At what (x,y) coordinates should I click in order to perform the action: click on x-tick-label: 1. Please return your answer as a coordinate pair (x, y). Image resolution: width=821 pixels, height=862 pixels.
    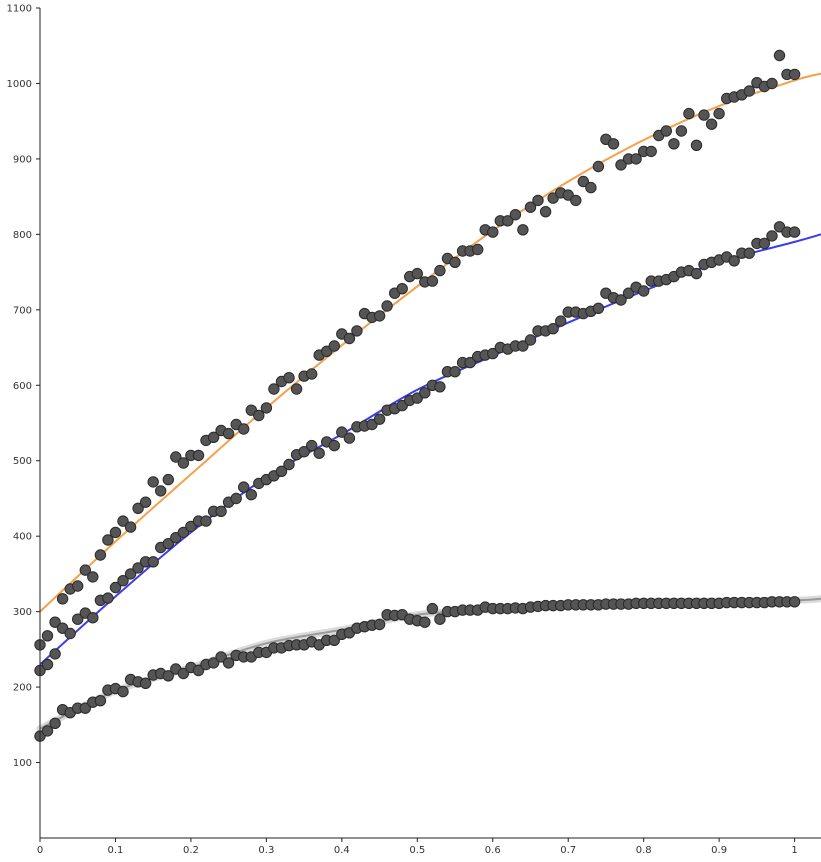
    Looking at the image, I should click on (794, 850).